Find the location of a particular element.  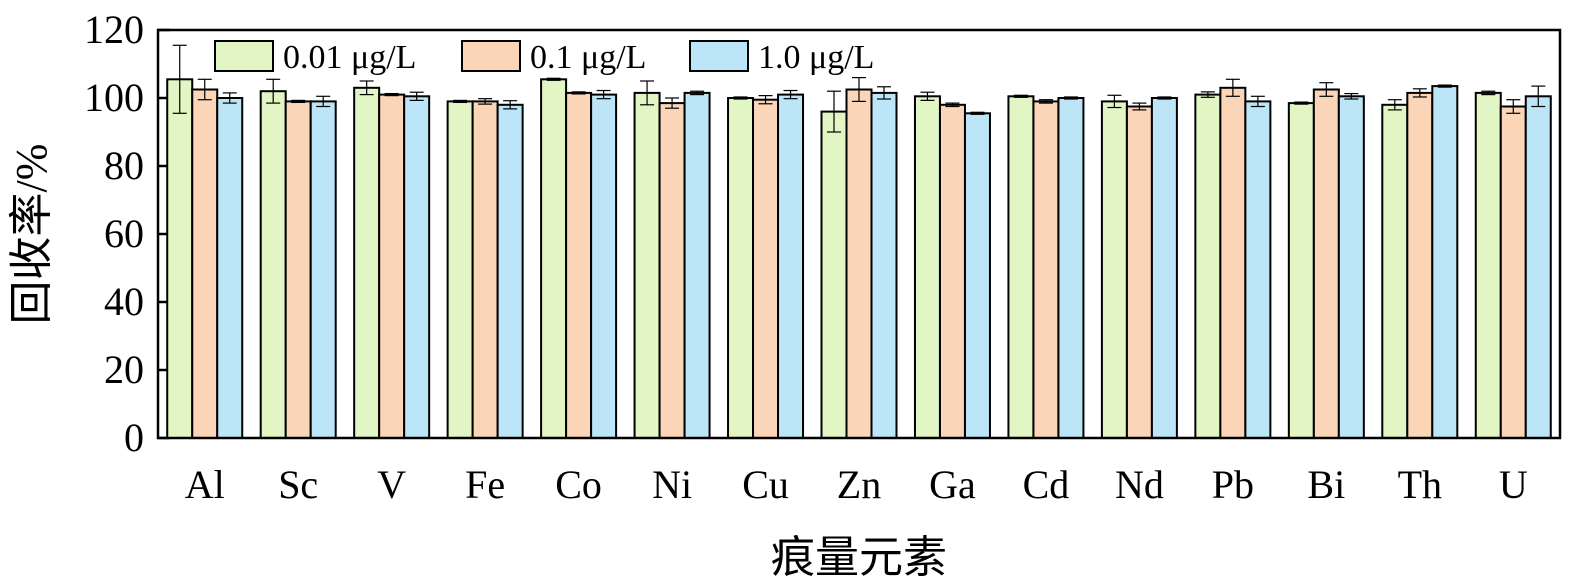

x-category-label-fe: Fe is located at coordinates (485, 484).